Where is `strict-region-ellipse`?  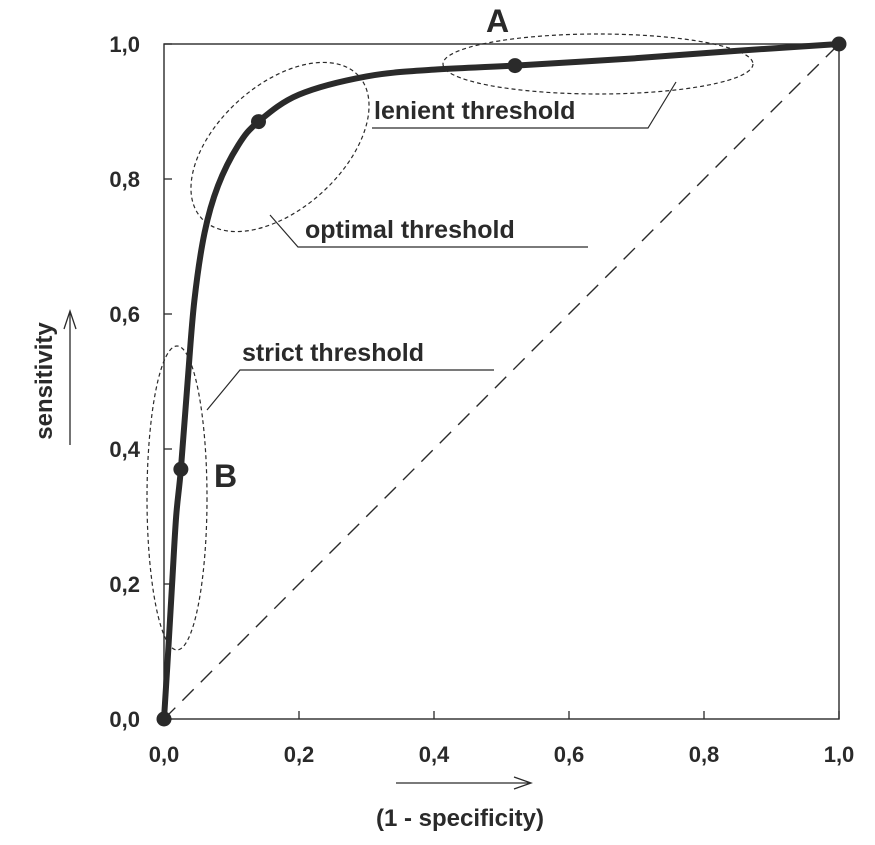 strict-region-ellipse is located at coordinates (177, 498).